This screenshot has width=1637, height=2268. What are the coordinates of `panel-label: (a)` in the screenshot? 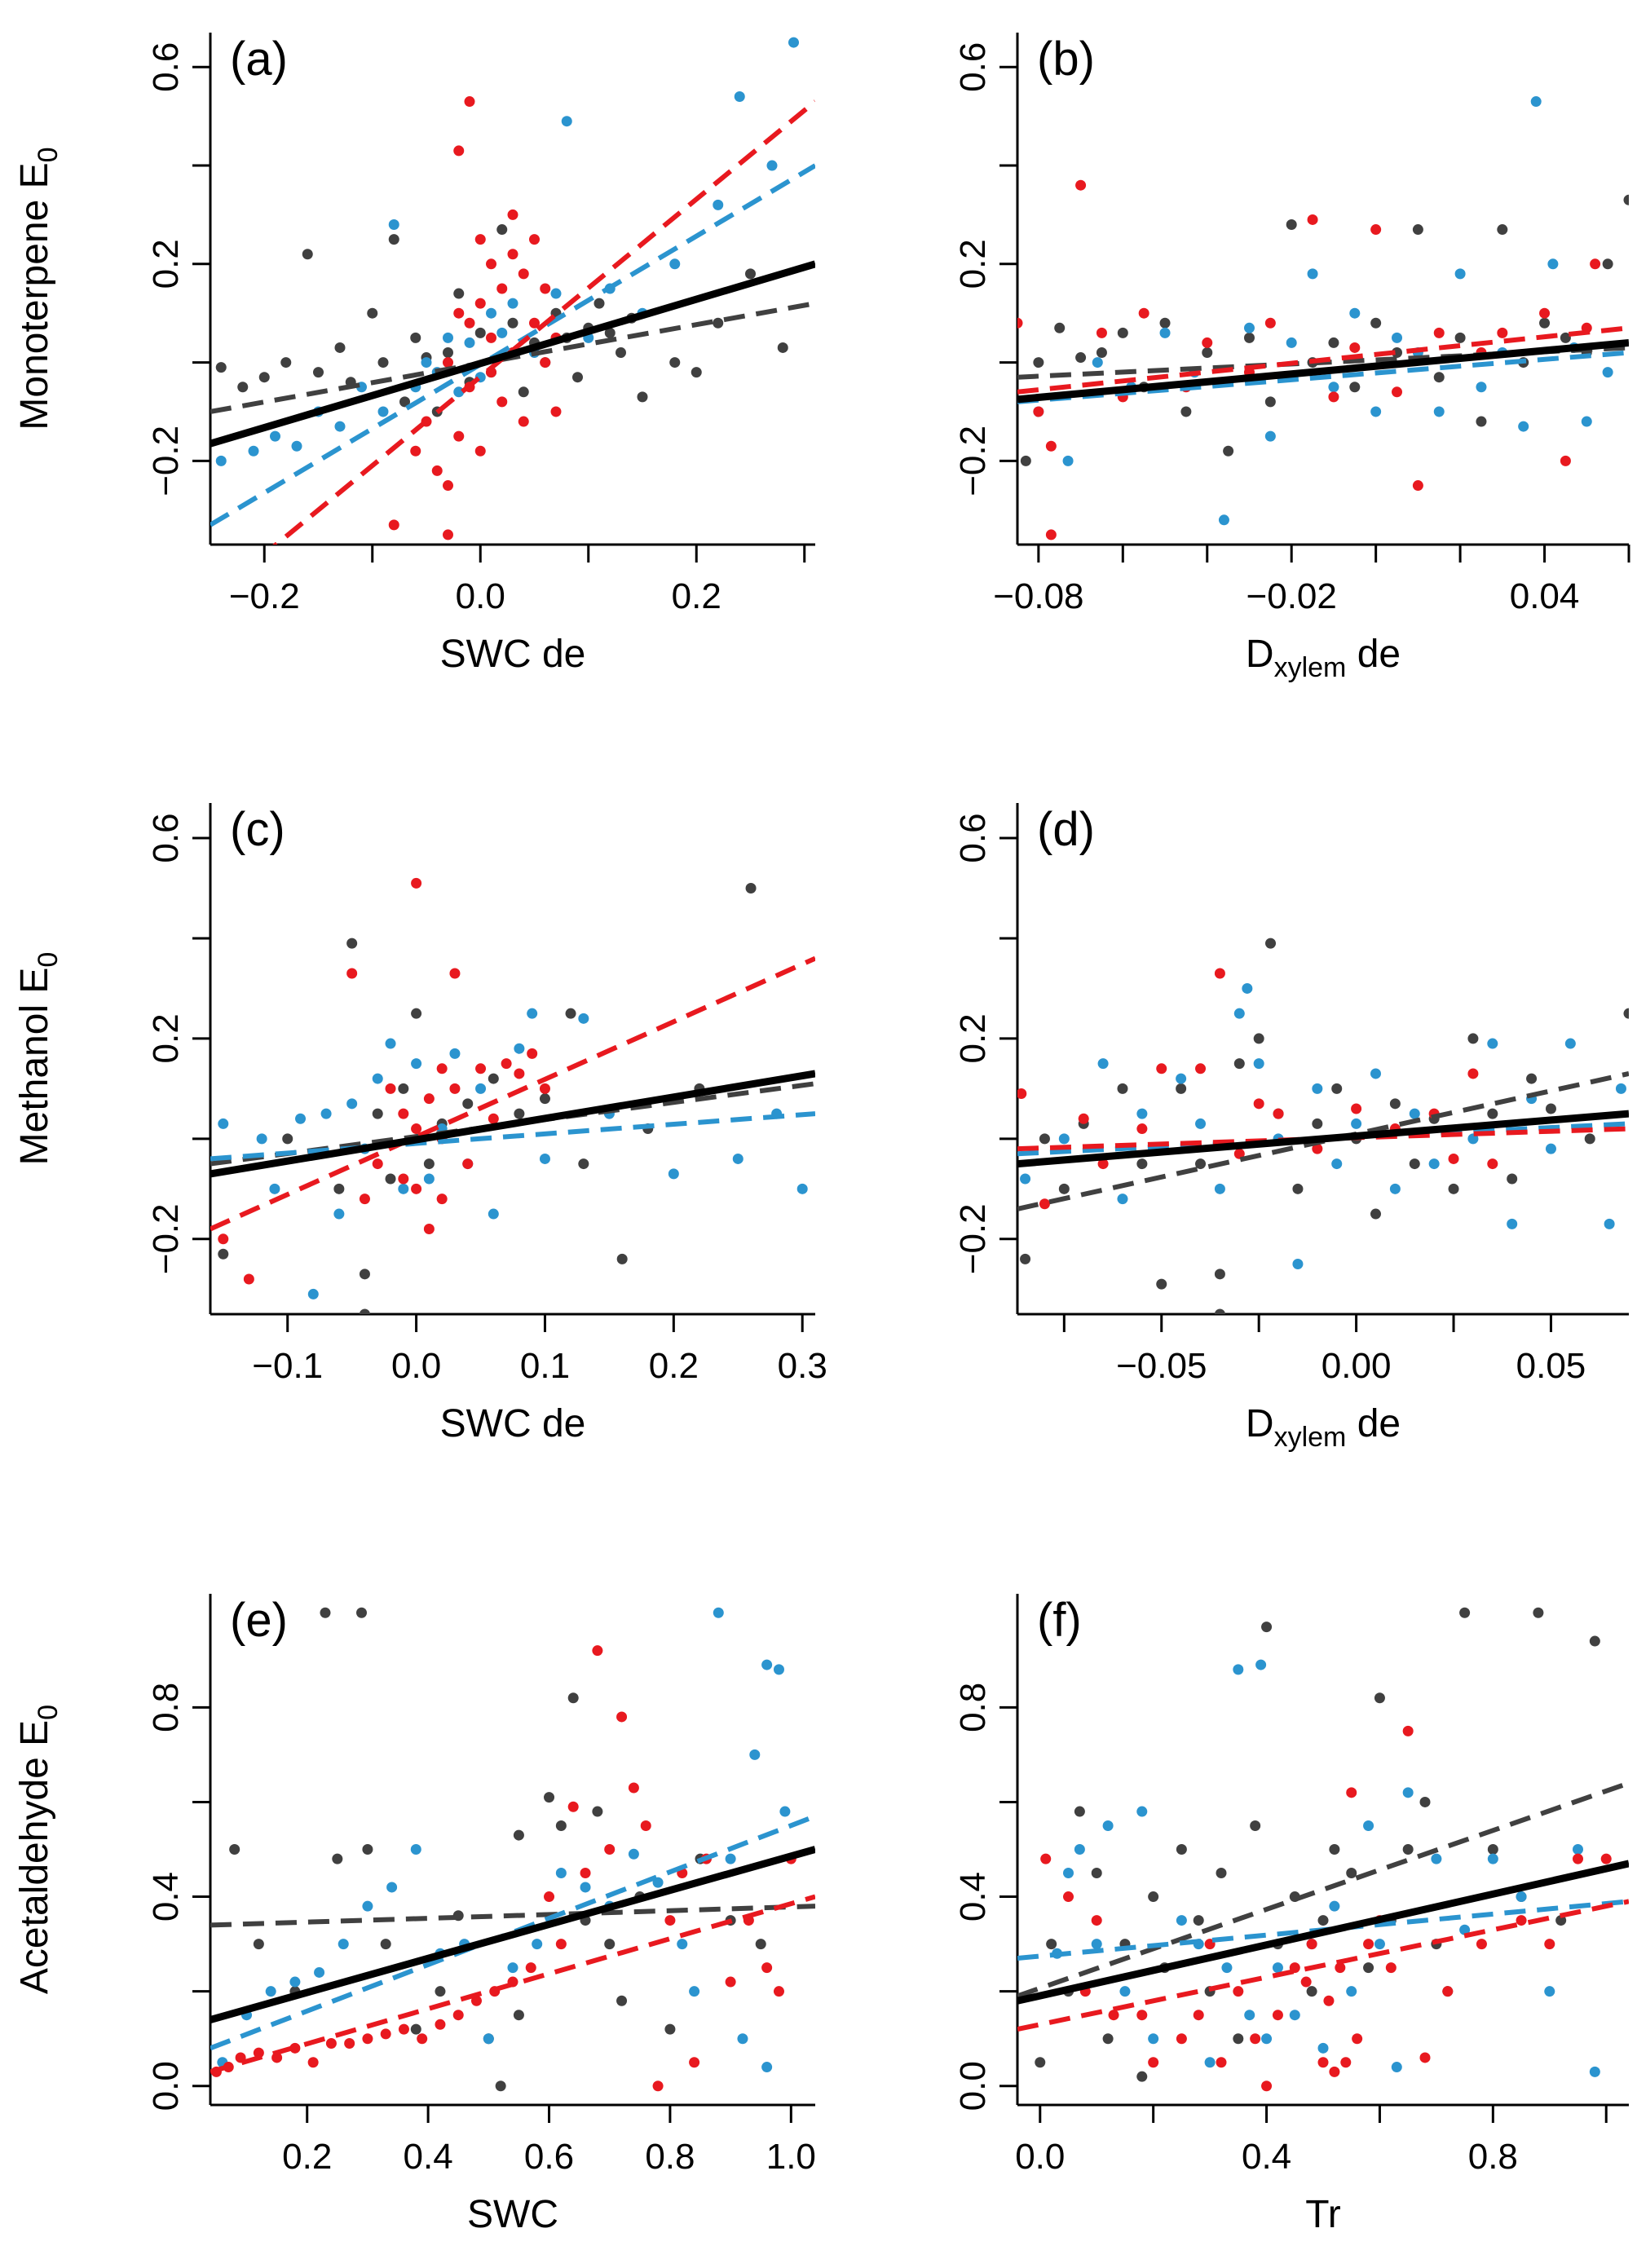 It's located at (259, 60).